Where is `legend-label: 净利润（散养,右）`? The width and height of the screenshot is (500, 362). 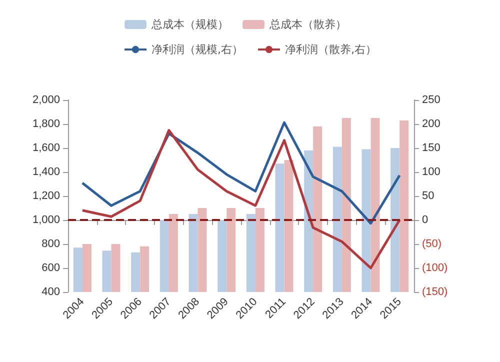 legend-label: 净利润（散养,右） is located at coordinates (330, 49).